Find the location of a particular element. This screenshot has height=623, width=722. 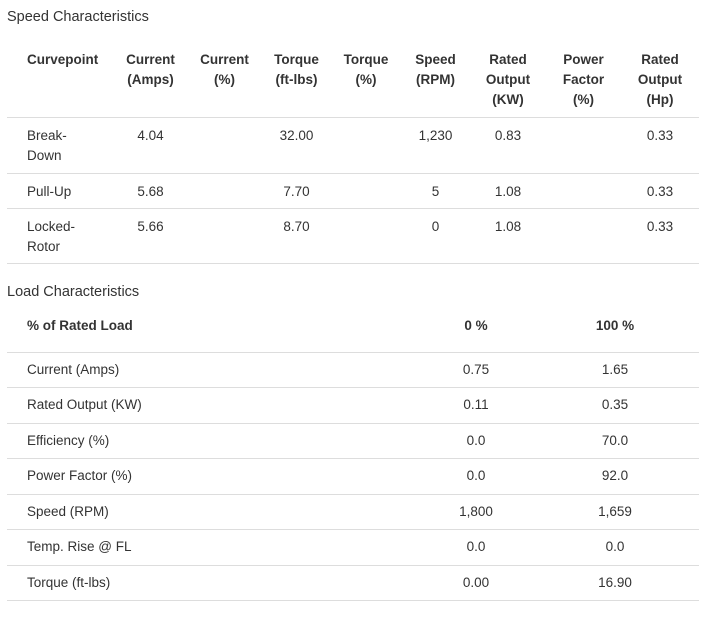

table-cell: 1.65 is located at coordinates (615, 369).